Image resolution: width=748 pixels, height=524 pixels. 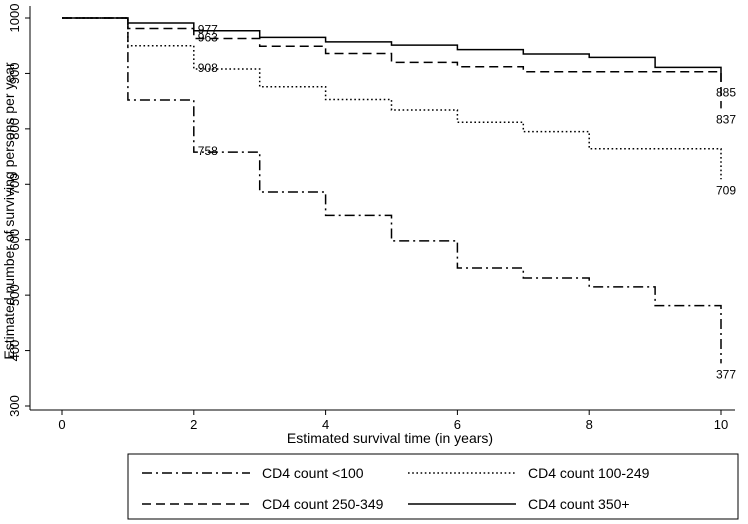 I want to click on annotation-377: 377, so click(x=726, y=374).